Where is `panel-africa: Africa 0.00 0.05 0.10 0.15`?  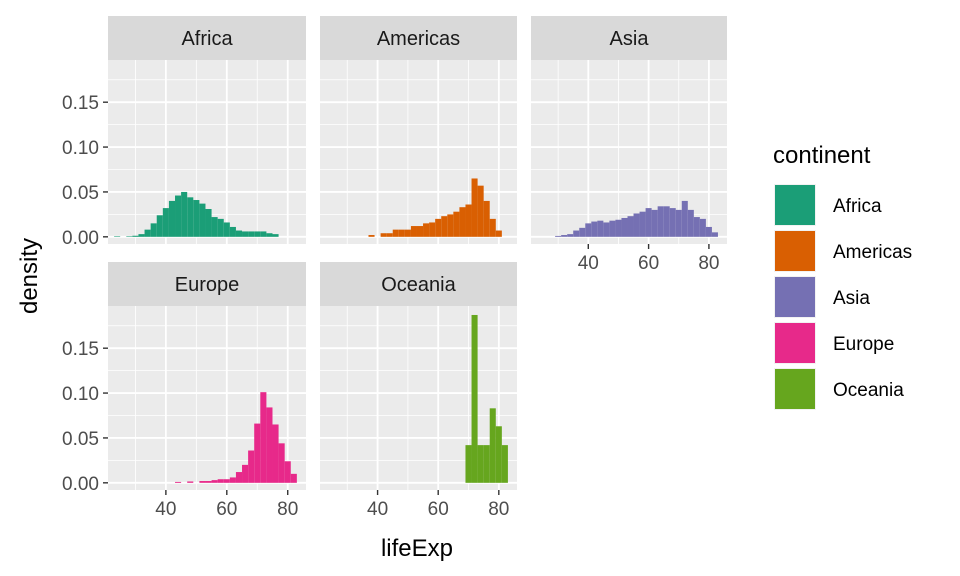 panel-africa: Africa 0.00 0.05 0.10 0.15 is located at coordinates (184, 132).